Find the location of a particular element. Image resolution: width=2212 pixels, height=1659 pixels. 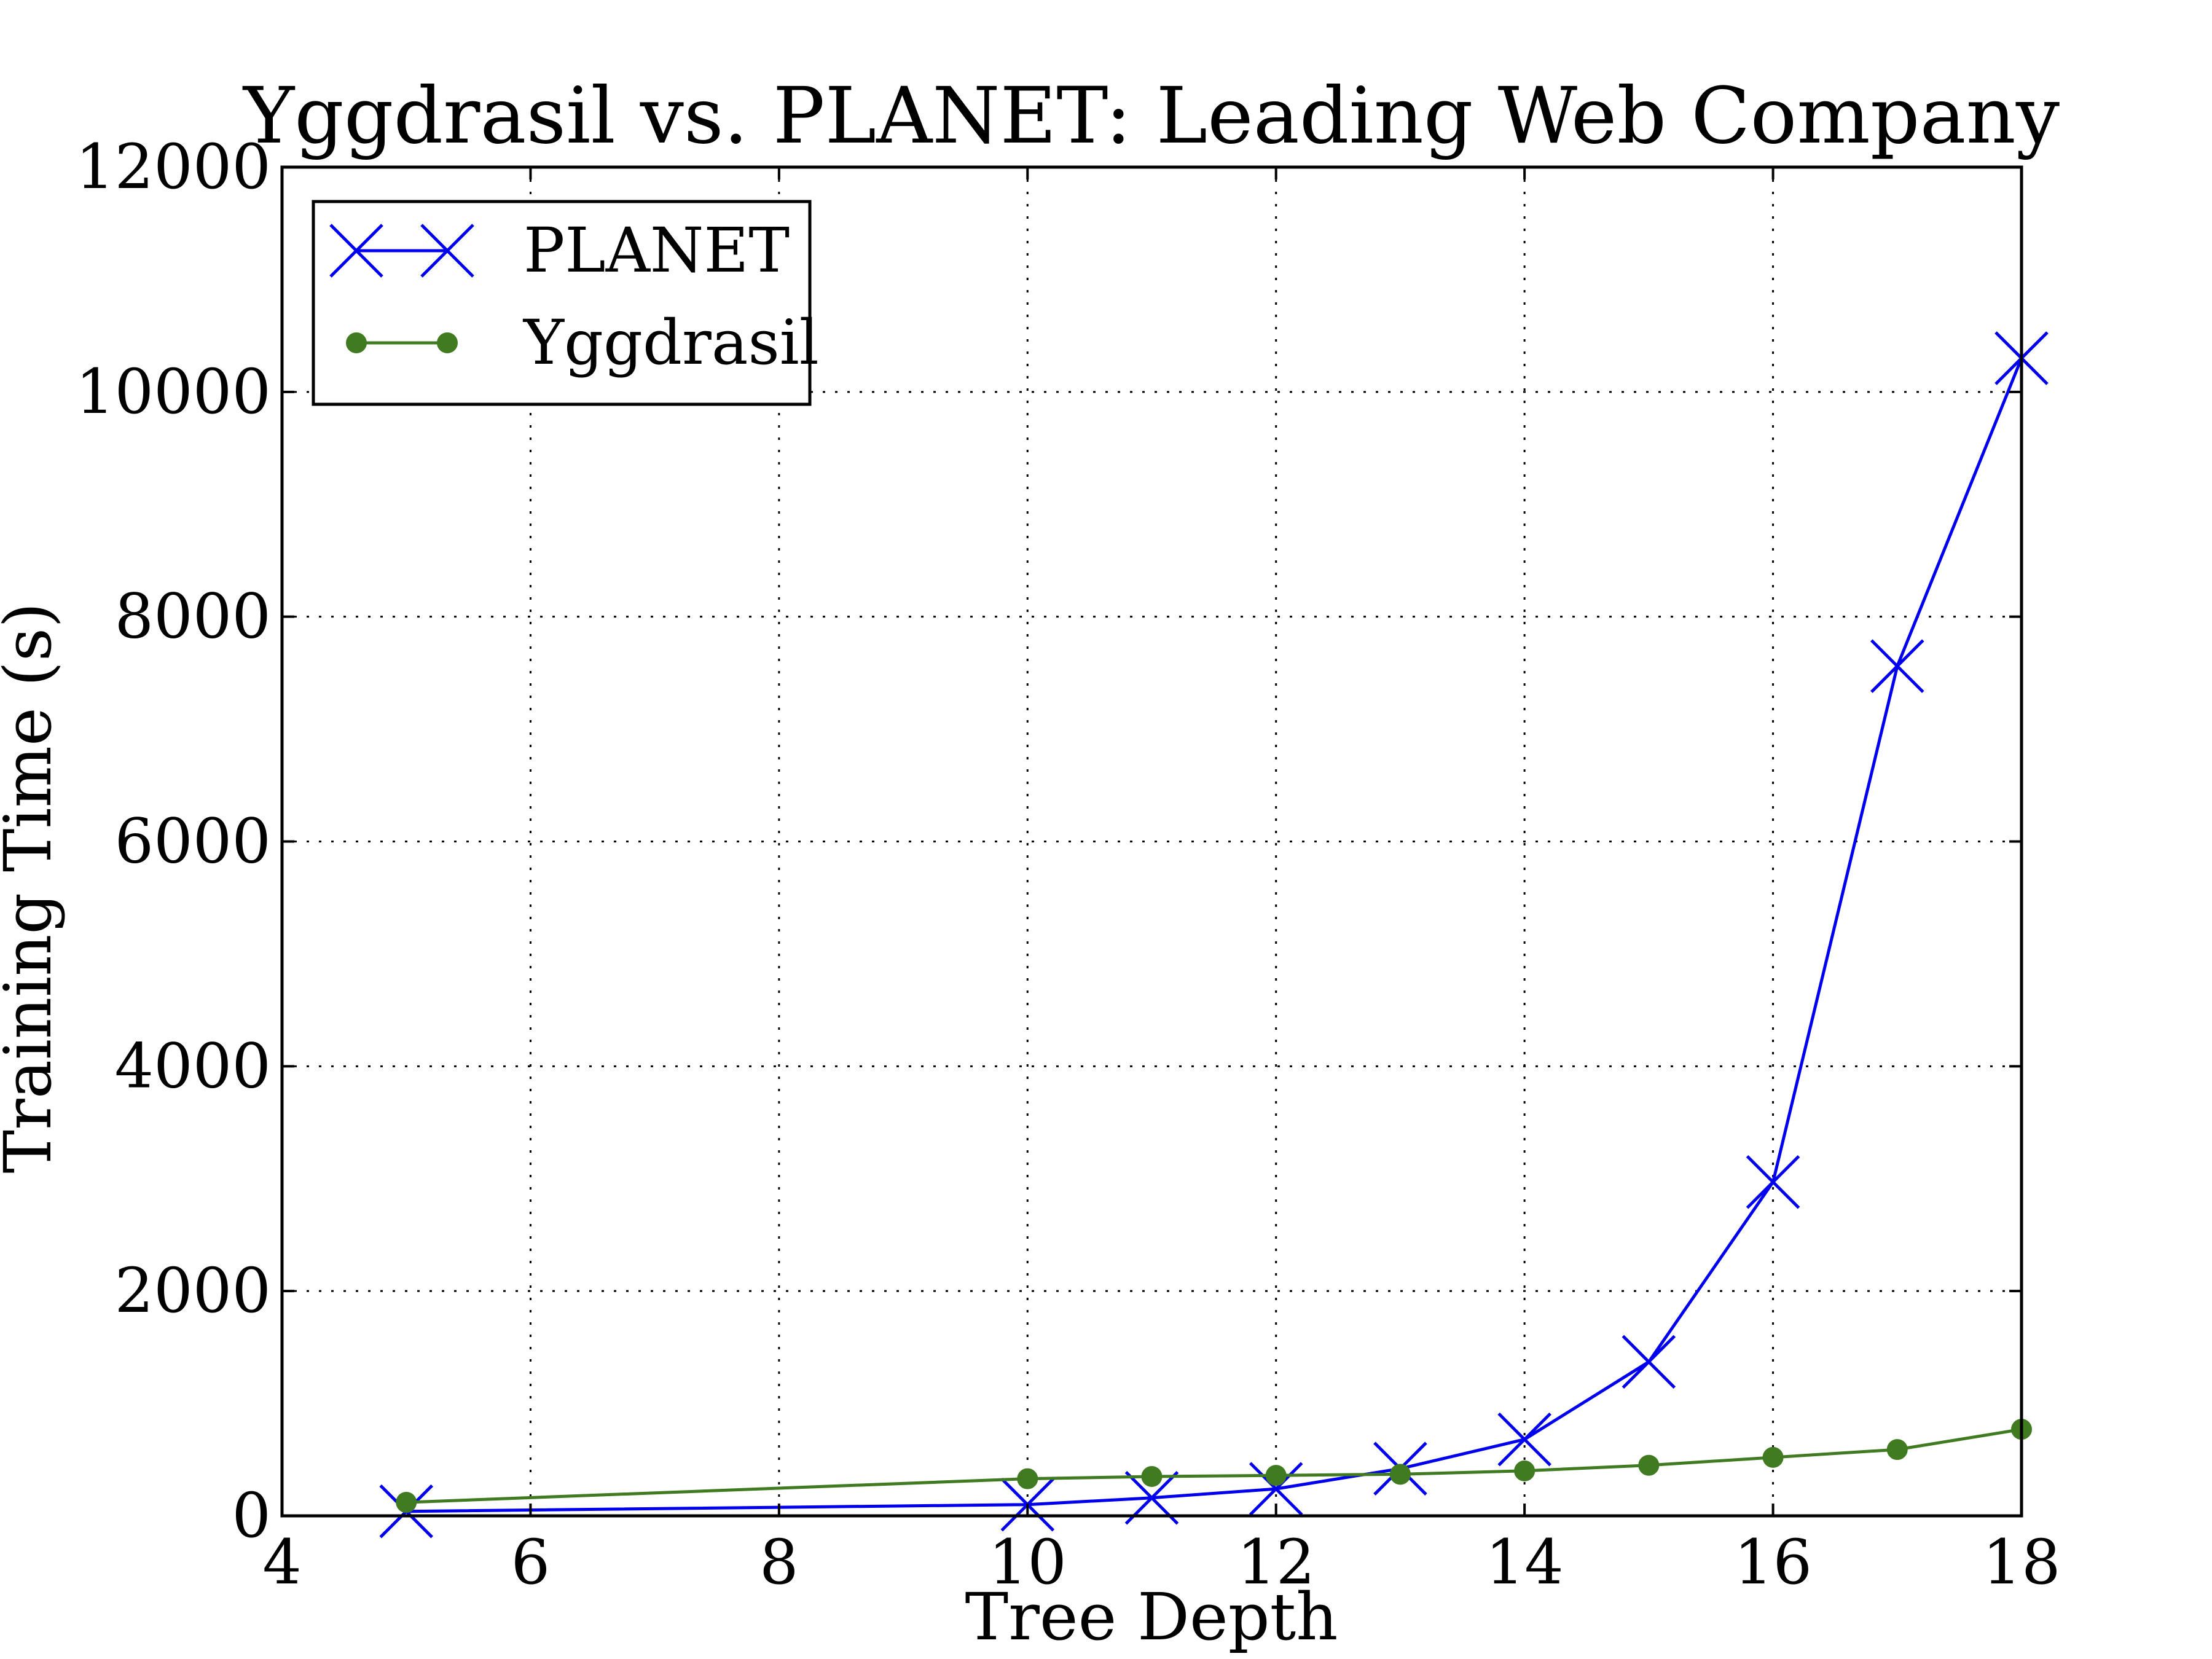

y-tick-label: 8000 is located at coordinates (193, 617).